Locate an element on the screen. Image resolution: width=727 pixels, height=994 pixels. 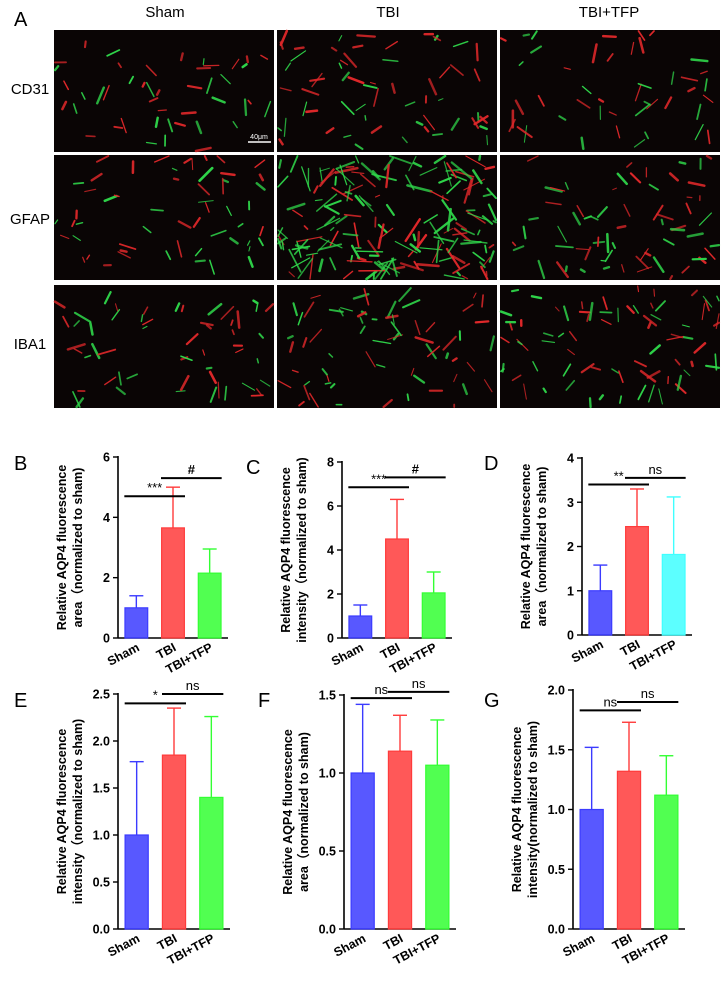
y-tick-label: 1 is located at coordinates (570, 591).